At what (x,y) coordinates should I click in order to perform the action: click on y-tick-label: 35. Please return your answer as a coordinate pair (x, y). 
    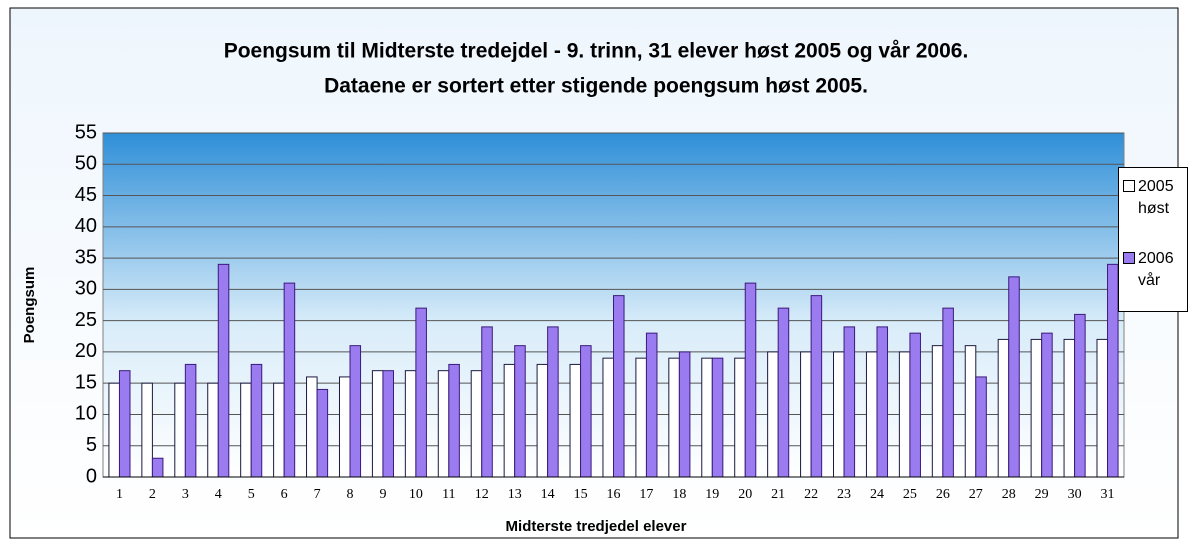
    Looking at the image, I should click on (86, 257).